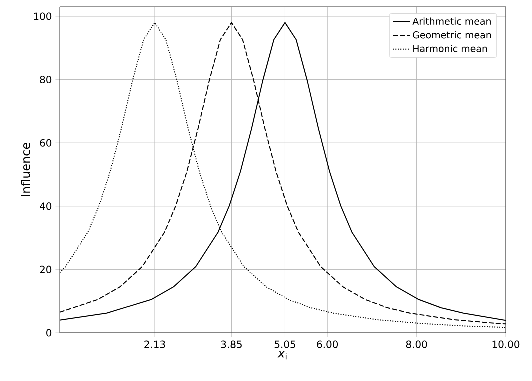 Image resolution: width=532 pixels, height=381 pixels. Describe the element at coordinates (46, 143) in the screenshot. I see `y-tick-label: 60` at that location.